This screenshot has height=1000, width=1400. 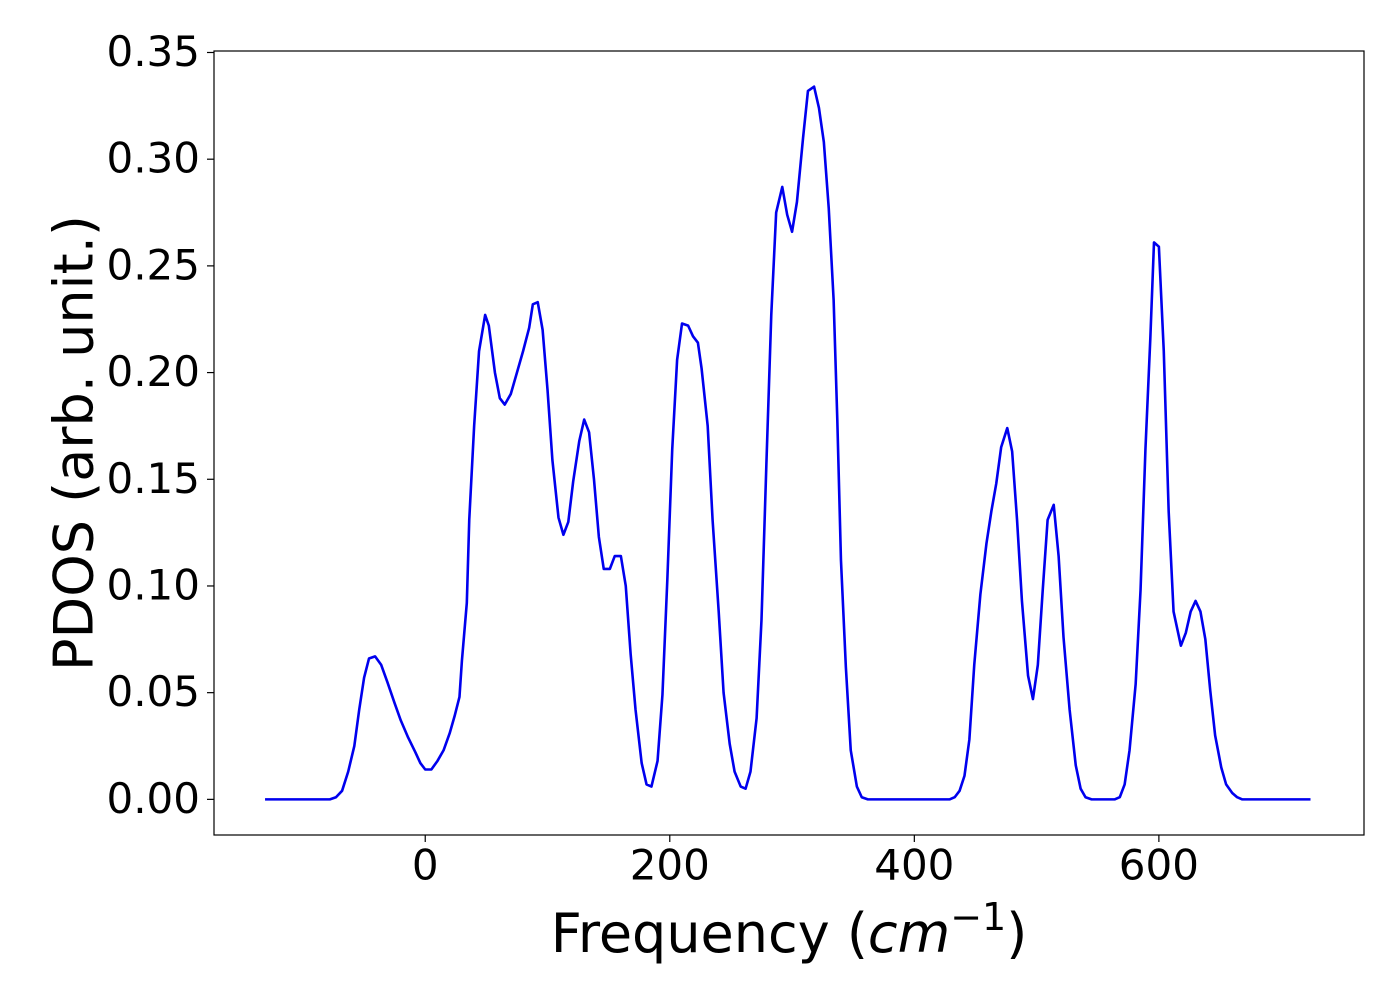 I want to click on y-tick-label: 0.15, so click(x=153, y=478).